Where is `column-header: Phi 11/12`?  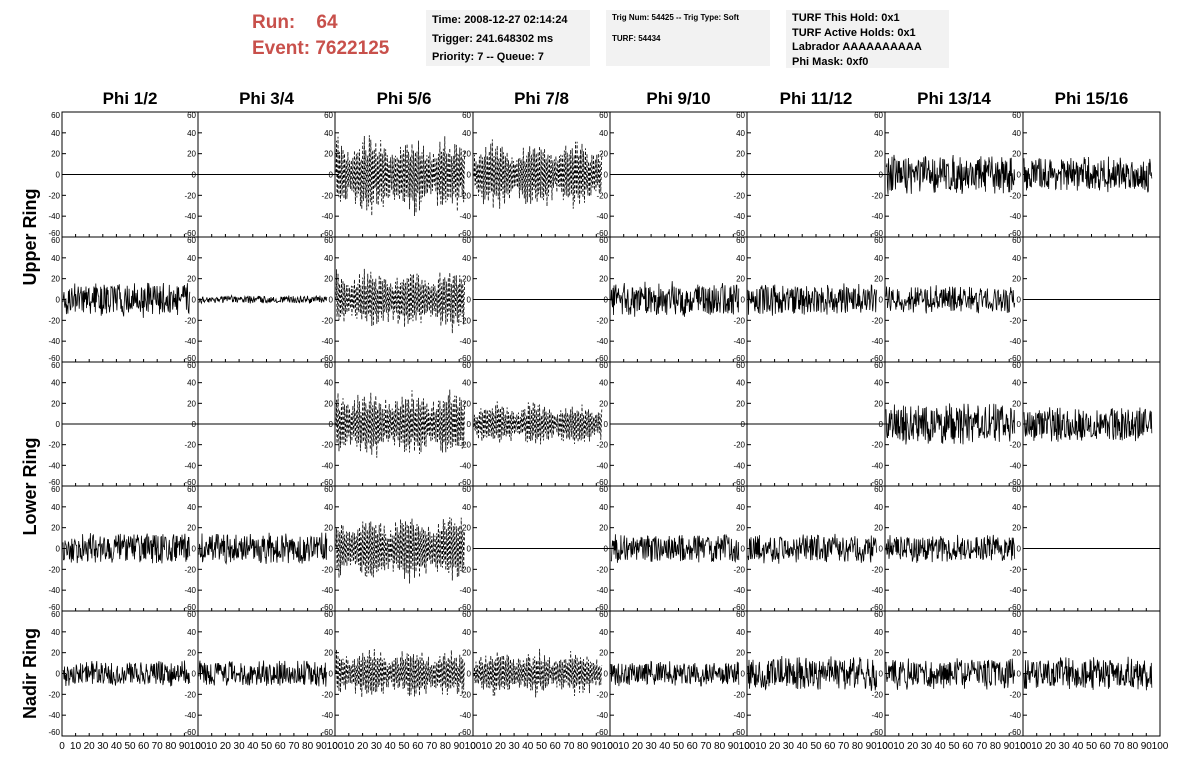
column-header: Phi 11/12 is located at coordinates (816, 98).